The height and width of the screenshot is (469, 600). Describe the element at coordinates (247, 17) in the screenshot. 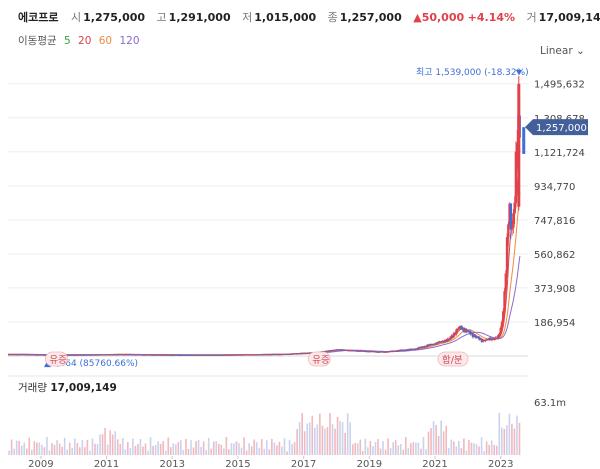

I see `low-label: 저` at that location.